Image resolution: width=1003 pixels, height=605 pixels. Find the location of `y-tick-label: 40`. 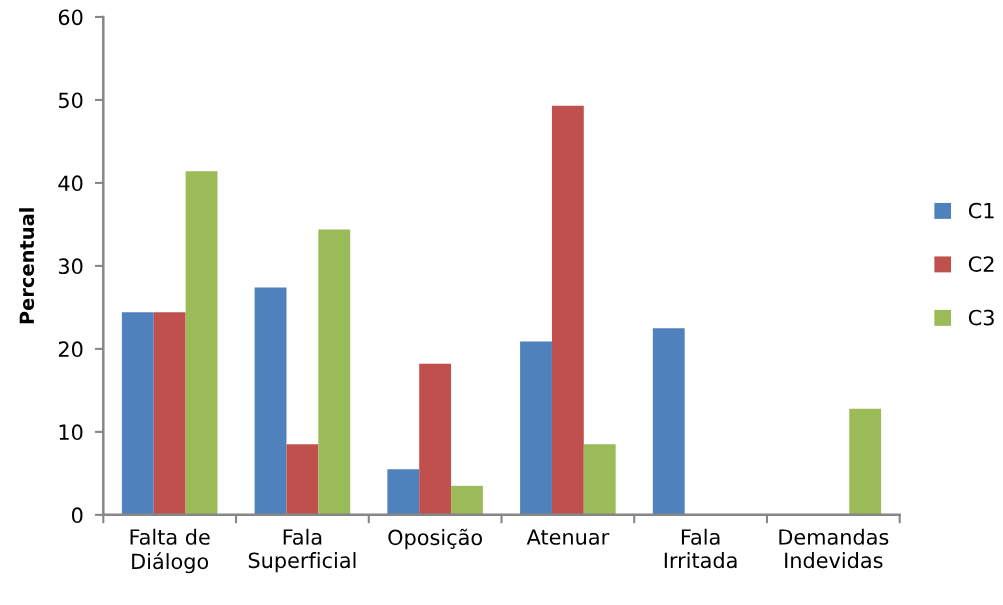

y-tick-label: 40 is located at coordinates (70, 183).